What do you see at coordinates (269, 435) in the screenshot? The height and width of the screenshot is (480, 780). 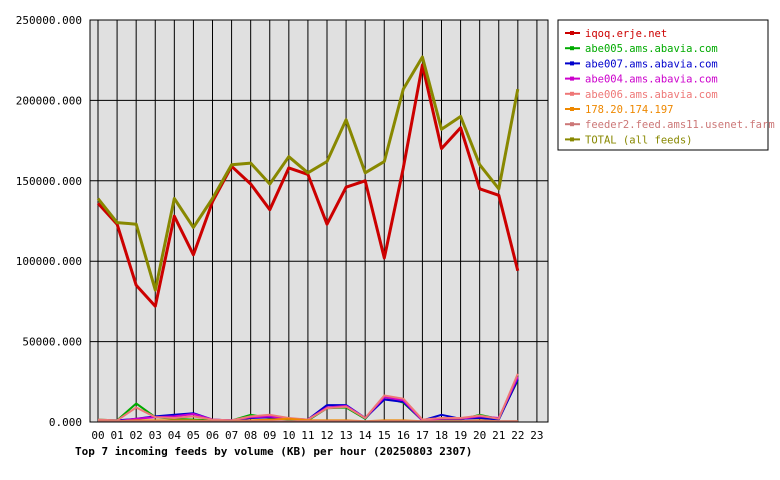 I see `x-tick-label: 09` at bounding box center [269, 435].